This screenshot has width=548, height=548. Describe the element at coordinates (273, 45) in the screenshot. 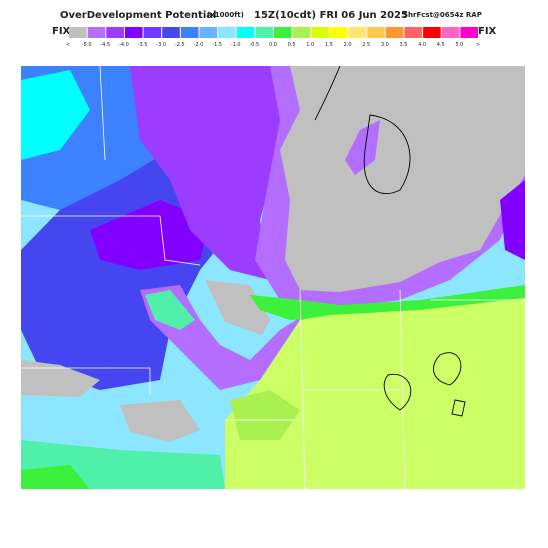

I see `colorbar-label: 0.0` at that location.